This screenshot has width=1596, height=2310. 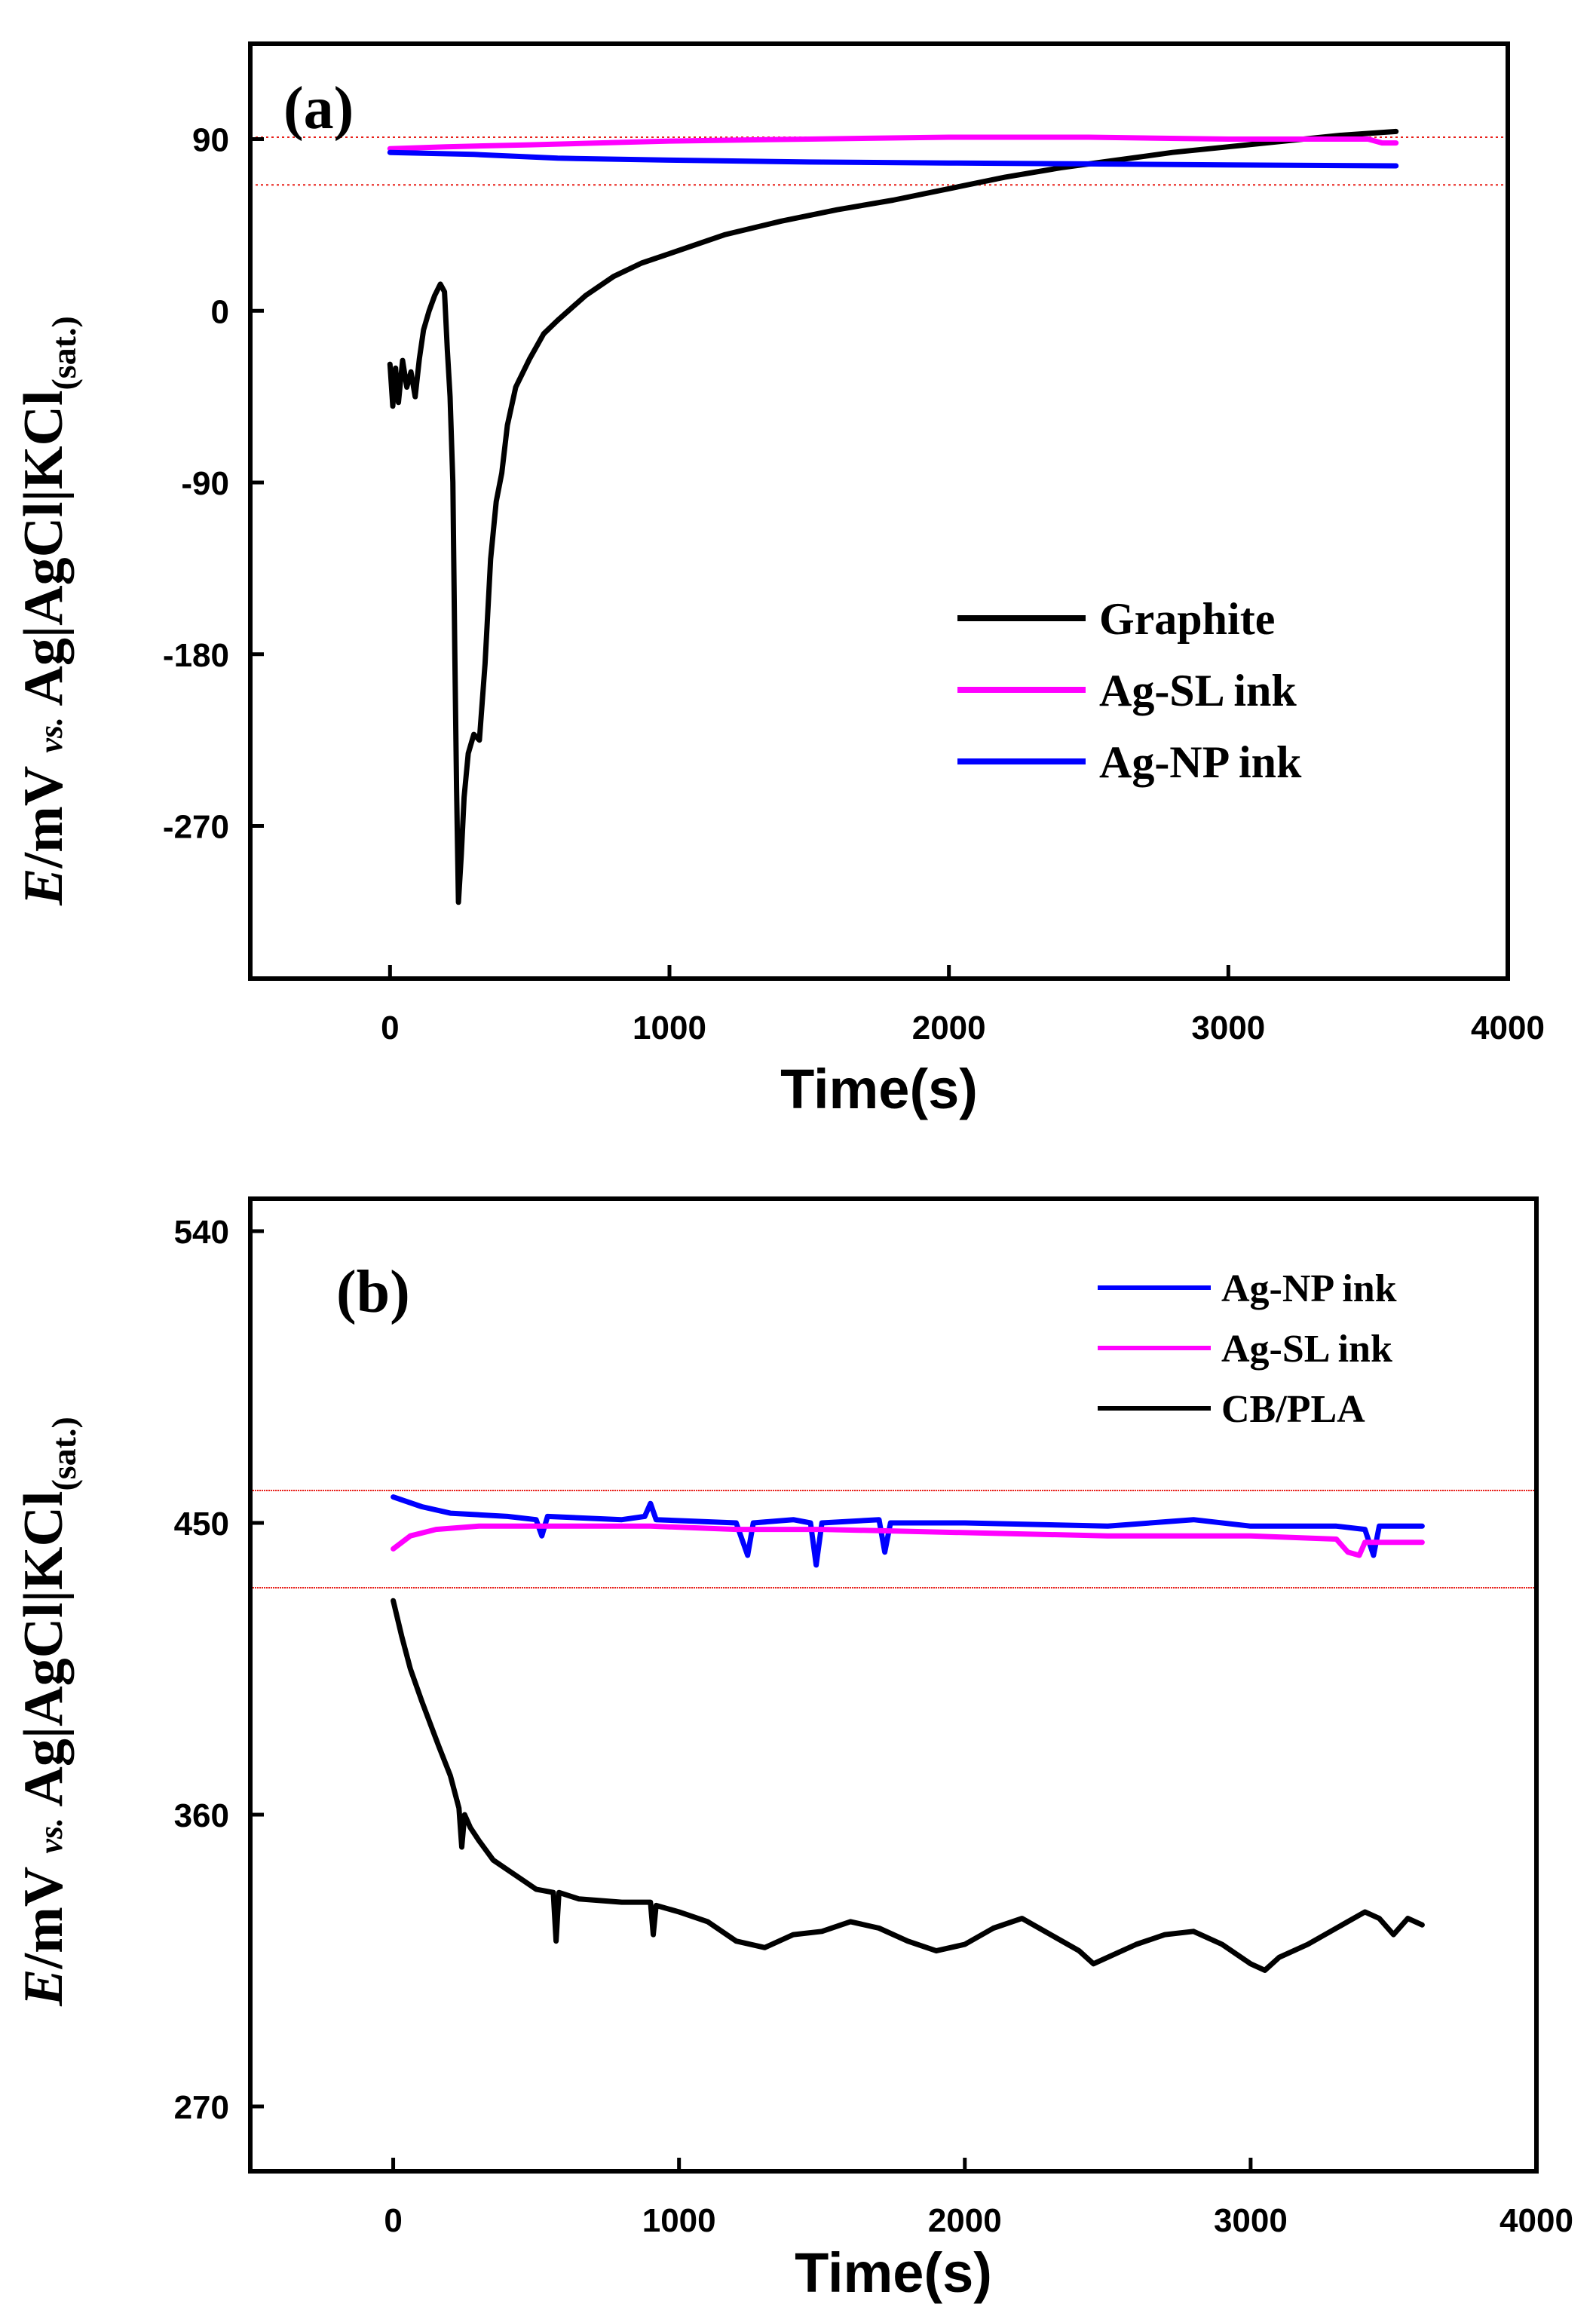 What do you see at coordinates (196, 827) in the screenshot?
I see `y-tick-label: -270` at bounding box center [196, 827].